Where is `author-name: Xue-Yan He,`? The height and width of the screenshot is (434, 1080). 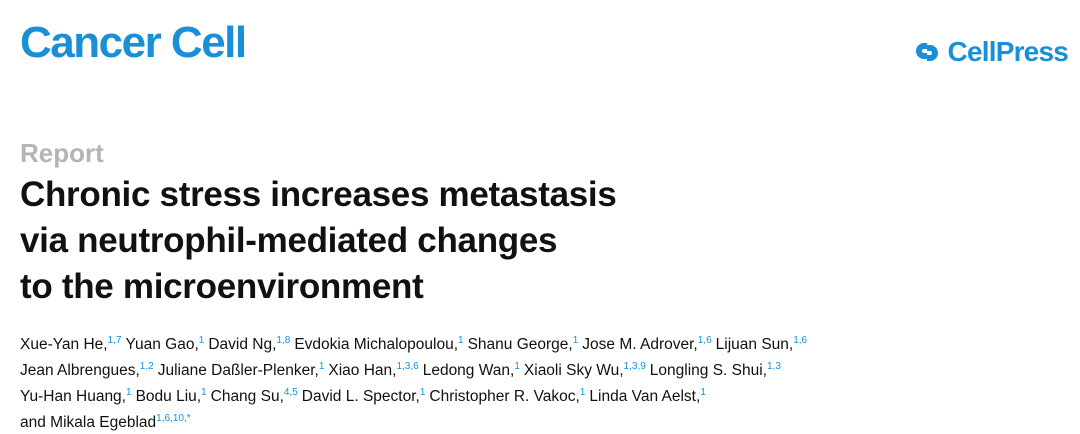
author-name: Xue-Yan He, is located at coordinates (64, 344).